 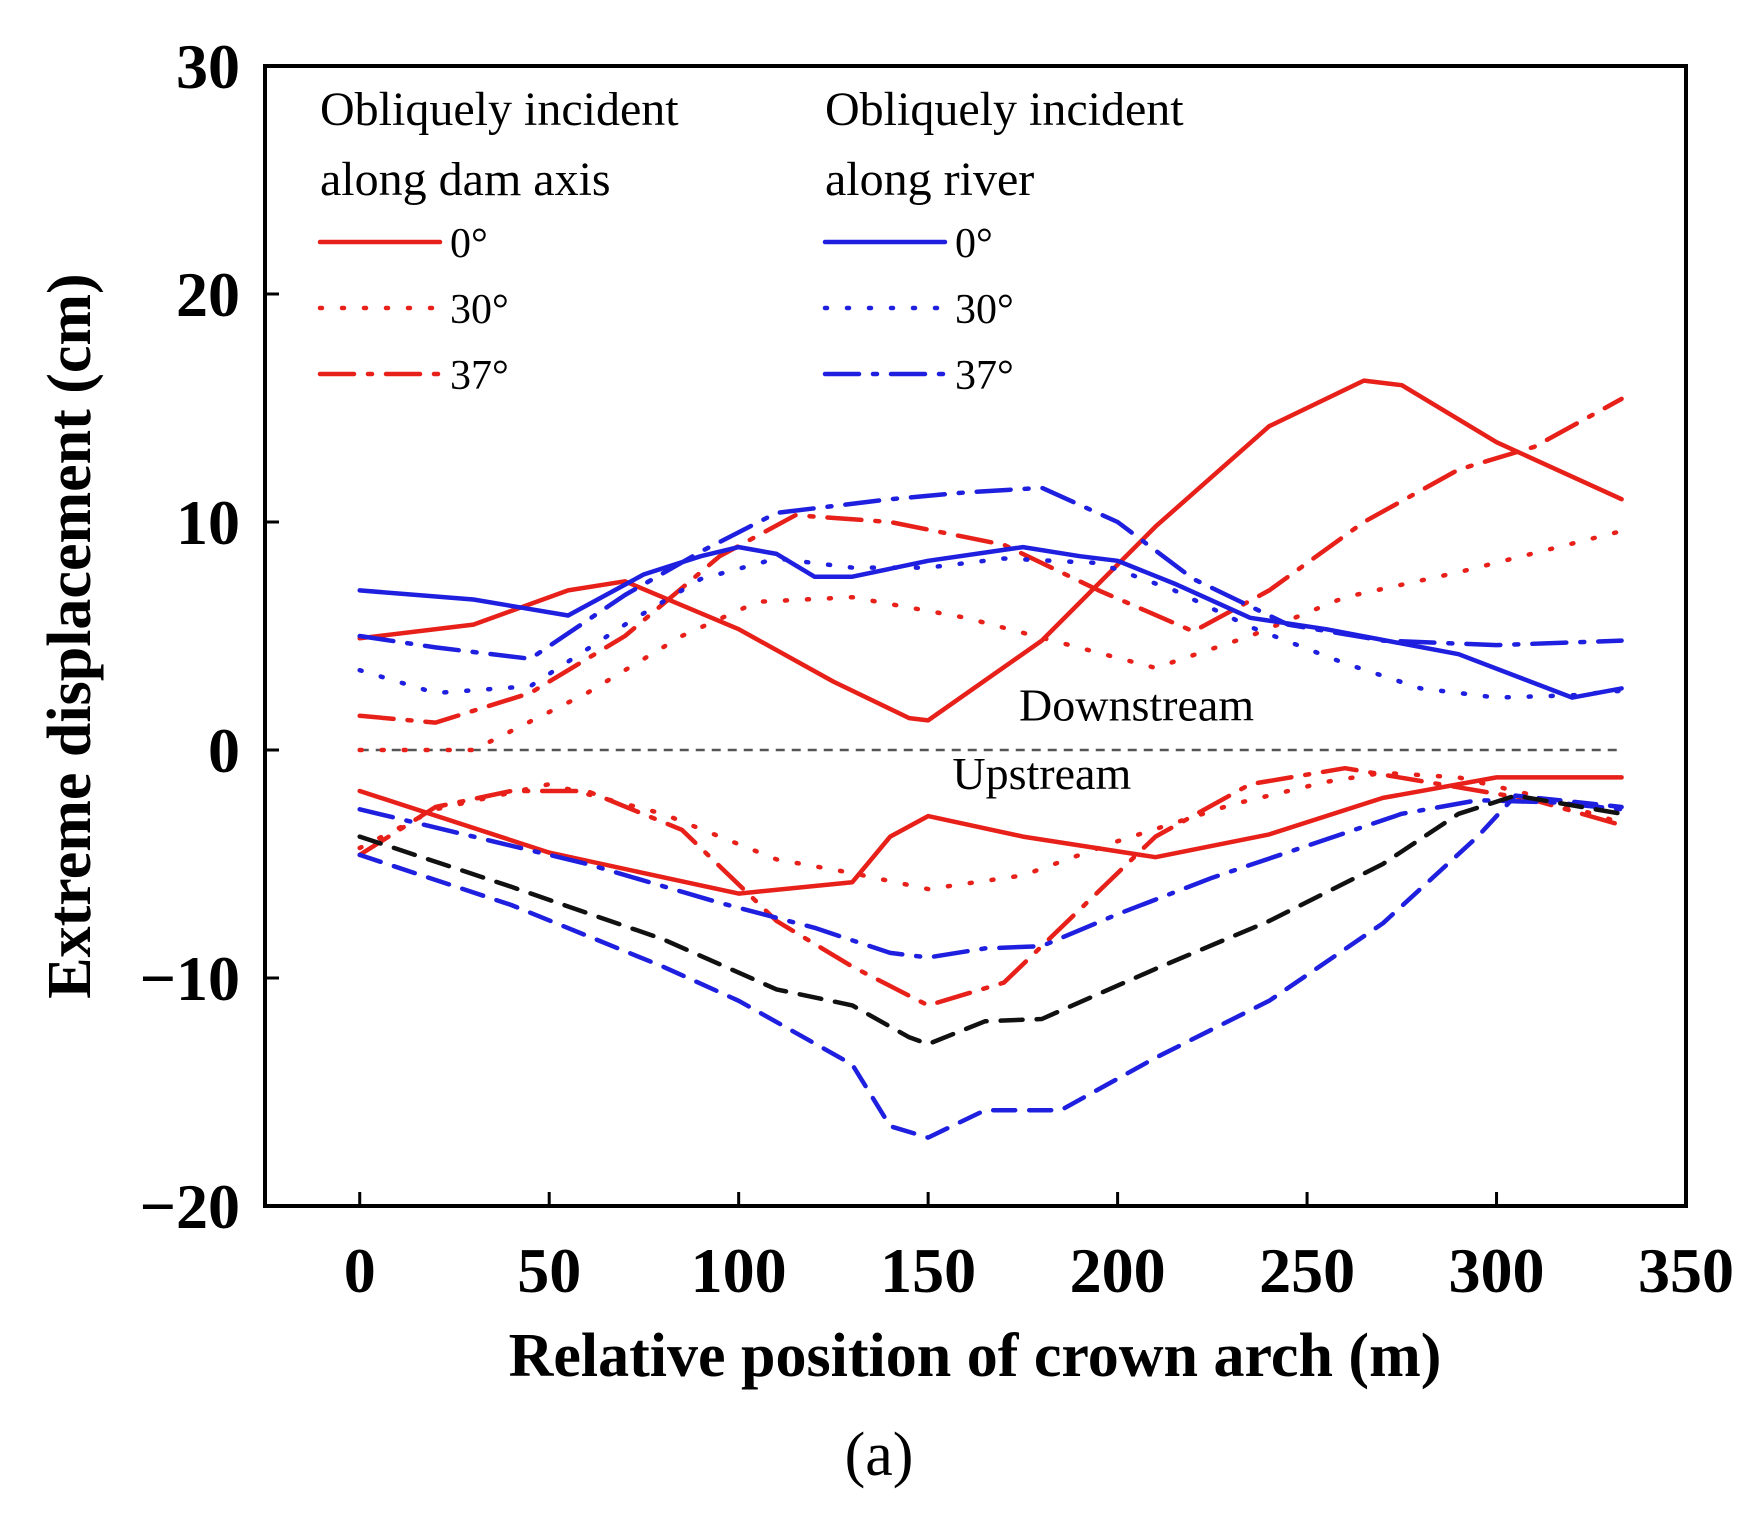 What do you see at coordinates (1118, 1270) in the screenshot?
I see `x-tick-label: 200` at bounding box center [1118, 1270].